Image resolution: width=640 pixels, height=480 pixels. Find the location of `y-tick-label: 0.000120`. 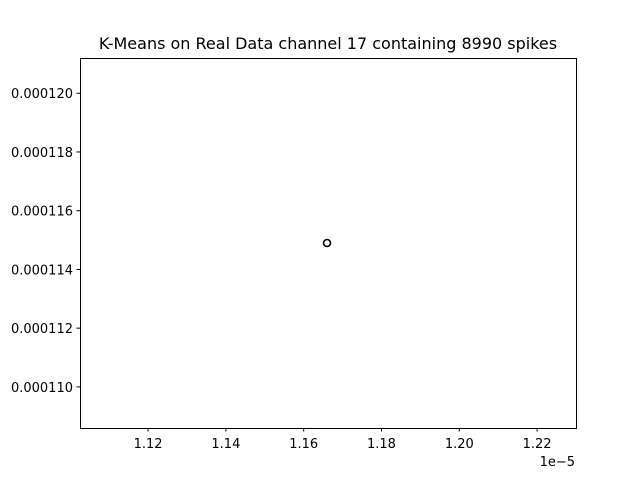

y-tick-label: 0.000120 is located at coordinates (42, 94).